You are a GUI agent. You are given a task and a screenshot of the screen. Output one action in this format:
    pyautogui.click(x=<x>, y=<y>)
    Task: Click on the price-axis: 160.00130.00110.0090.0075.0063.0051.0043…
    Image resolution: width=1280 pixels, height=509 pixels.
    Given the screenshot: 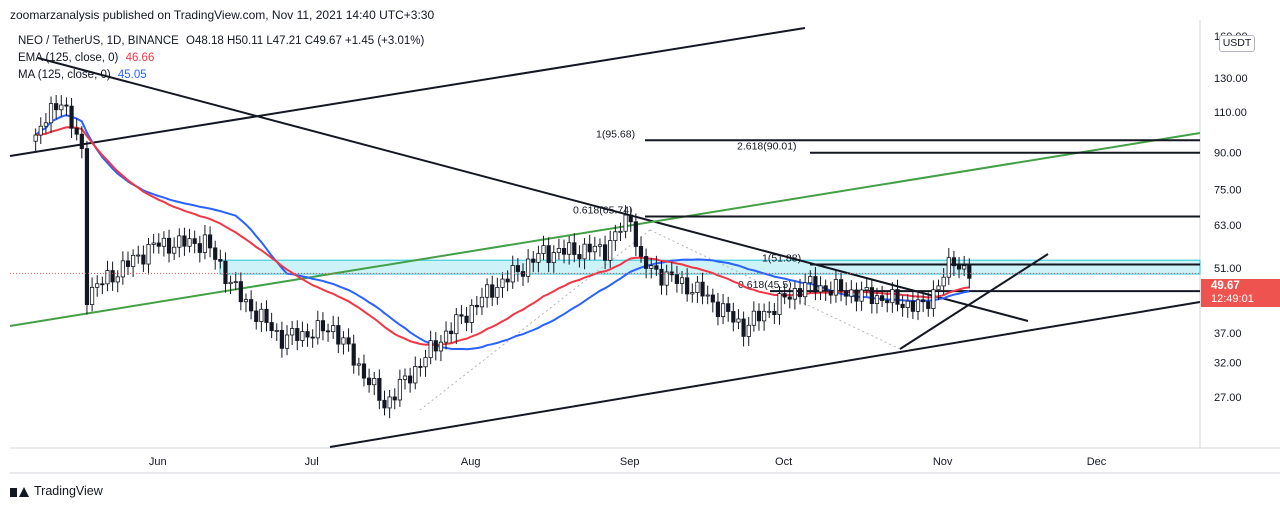 What is the action you would take?
    pyautogui.click(x=1231, y=217)
    